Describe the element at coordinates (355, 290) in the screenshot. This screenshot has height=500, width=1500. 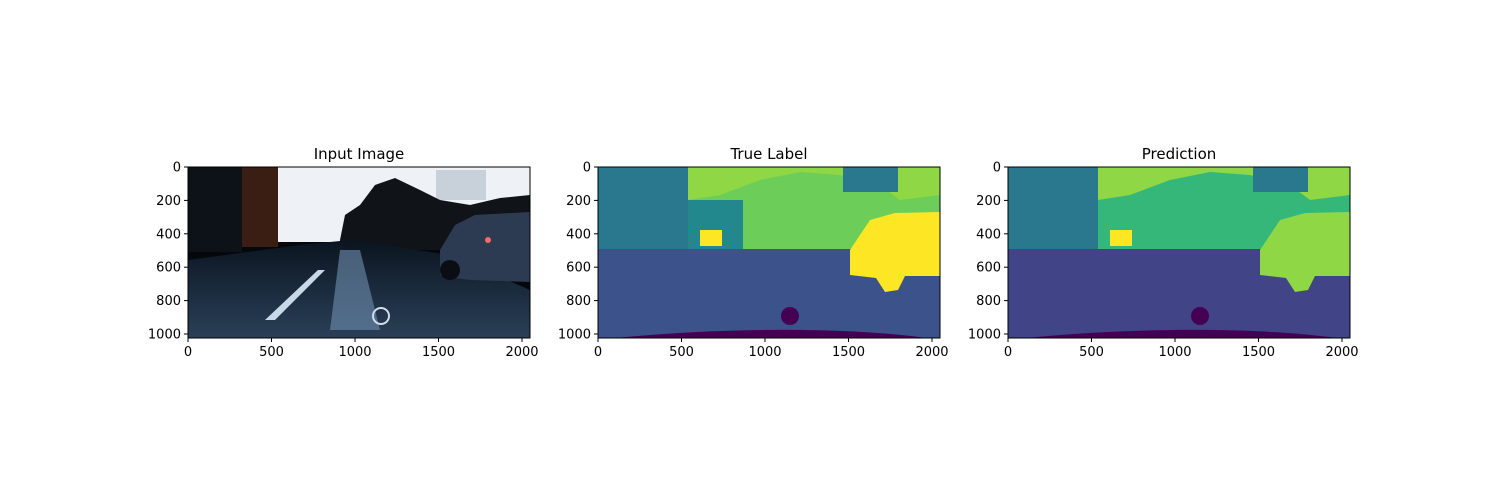
I see `photo-road-reflection` at that location.